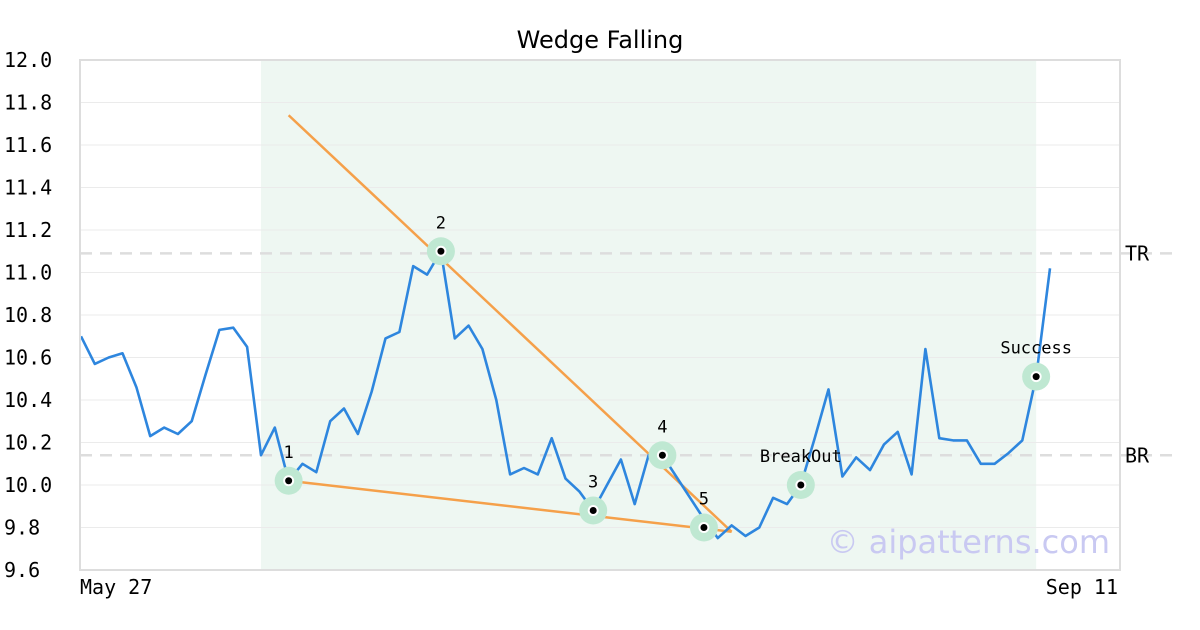  Describe the element at coordinates (510, 506) in the screenshot. I see `lower-trendline` at that location.